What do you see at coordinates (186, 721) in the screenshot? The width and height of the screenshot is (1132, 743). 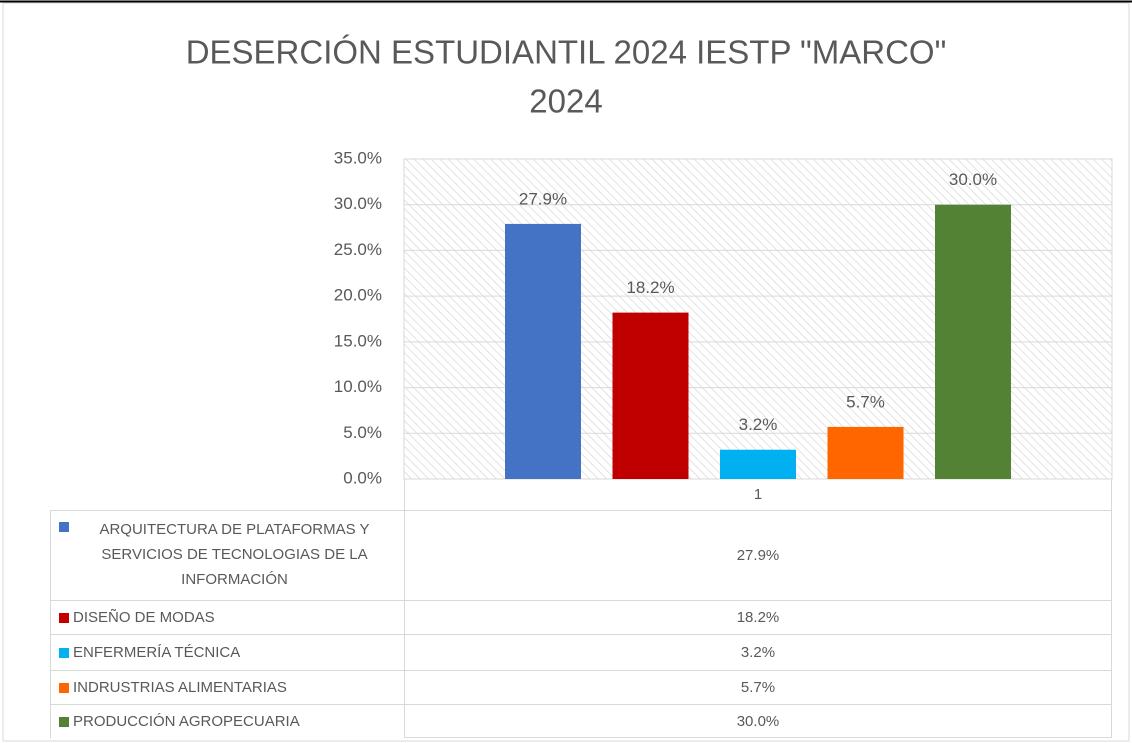 I see `legend-label: PRODUCCIÓN AGROPECUARIA` at bounding box center [186, 721].